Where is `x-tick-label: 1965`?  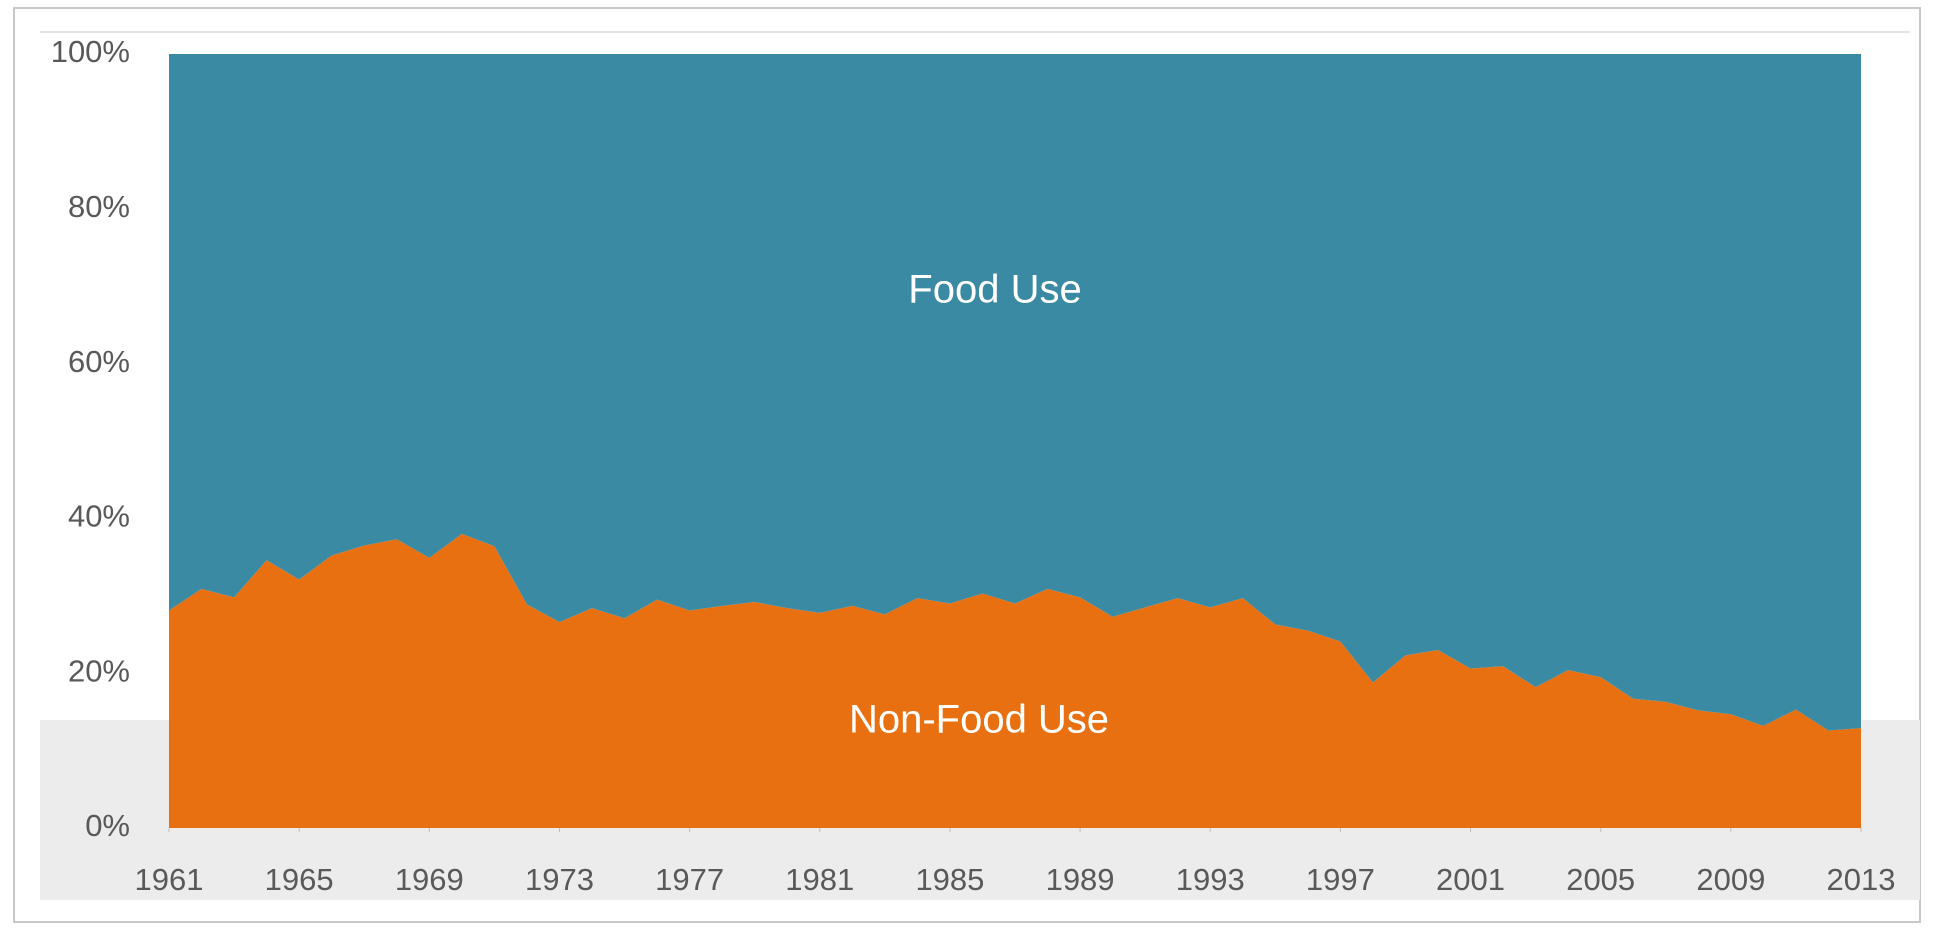
x-tick-label: 1965 is located at coordinates (299, 879).